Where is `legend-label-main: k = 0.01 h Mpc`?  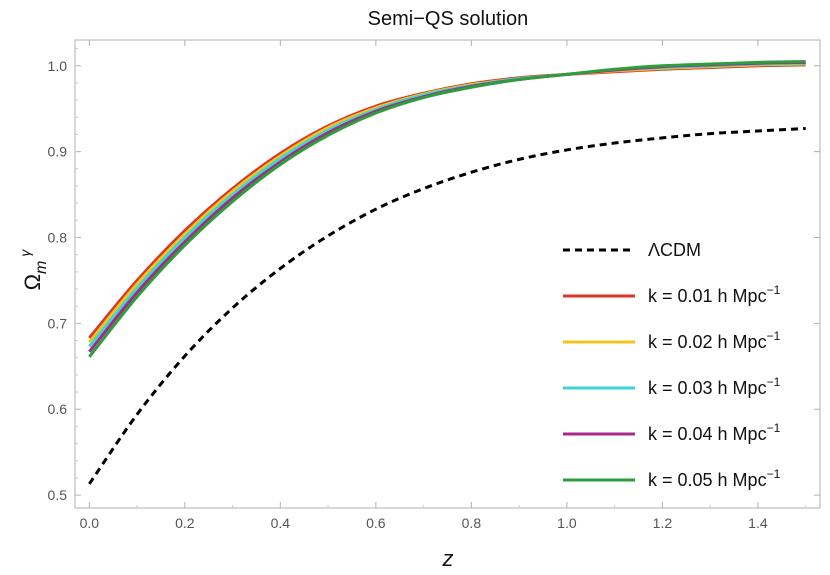
legend-label-main: k = 0.01 h Mpc is located at coordinates (707, 296).